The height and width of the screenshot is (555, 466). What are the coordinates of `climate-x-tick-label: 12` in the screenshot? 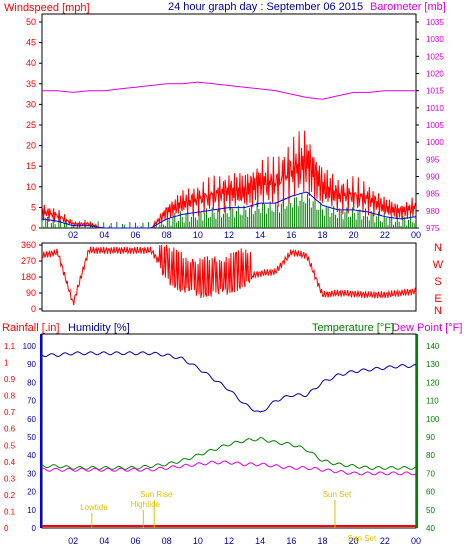 It's located at (229, 541).